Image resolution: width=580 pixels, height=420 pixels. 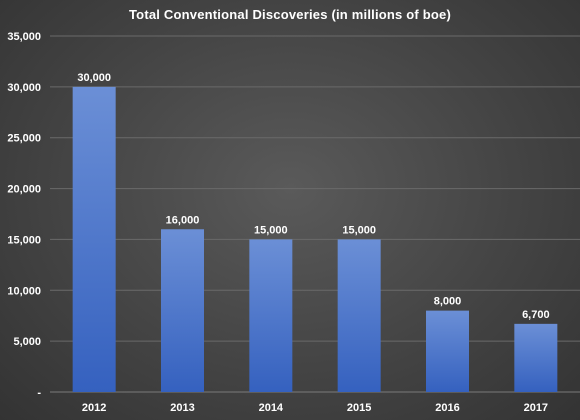 What do you see at coordinates (24, 139) in the screenshot?
I see `y-tick-label: 25,000` at bounding box center [24, 139].